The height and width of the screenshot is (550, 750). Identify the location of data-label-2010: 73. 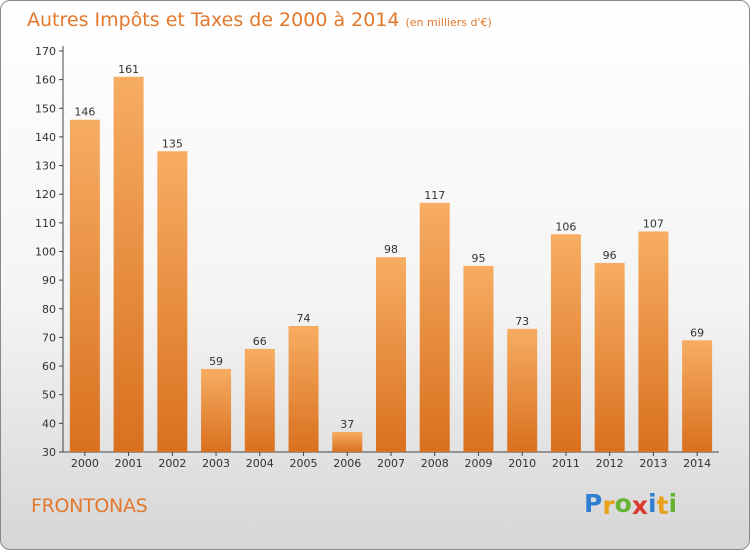
(522, 321).